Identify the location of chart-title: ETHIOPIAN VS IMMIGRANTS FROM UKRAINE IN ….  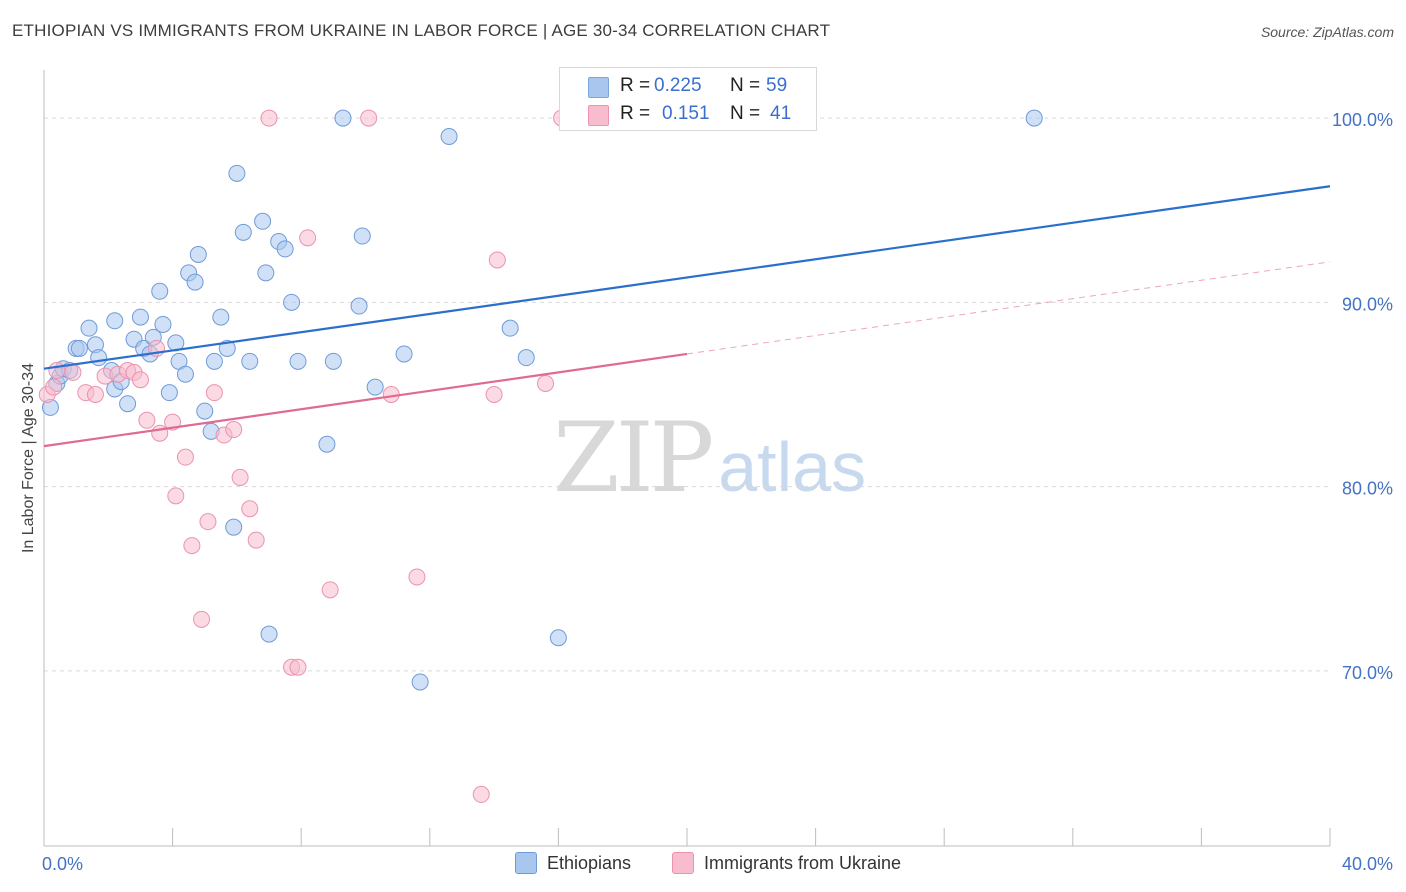
(421, 30).